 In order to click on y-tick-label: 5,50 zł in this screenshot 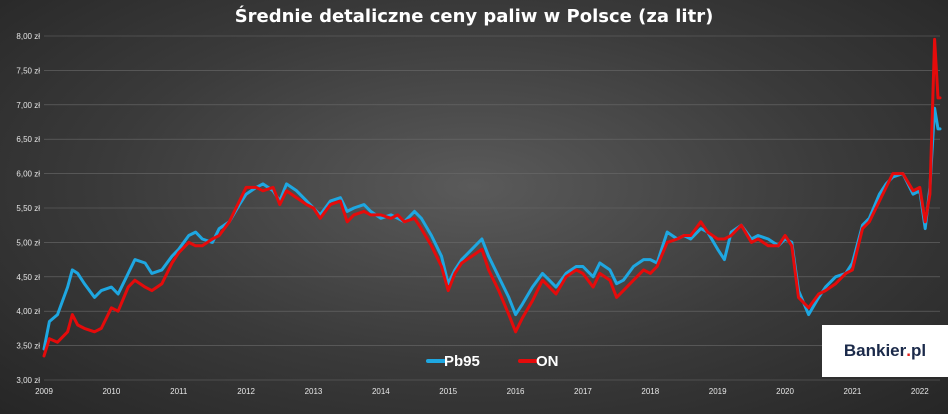, I will do `click(28, 208)`.